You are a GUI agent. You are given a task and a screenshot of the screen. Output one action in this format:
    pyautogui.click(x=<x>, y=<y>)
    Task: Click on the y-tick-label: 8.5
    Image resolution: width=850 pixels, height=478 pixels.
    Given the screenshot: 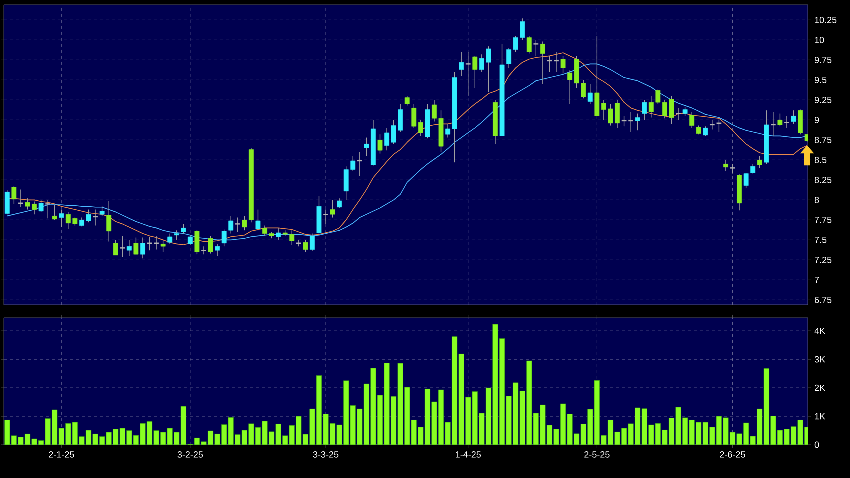 What is the action you would take?
    pyautogui.click(x=820, y=160)
    